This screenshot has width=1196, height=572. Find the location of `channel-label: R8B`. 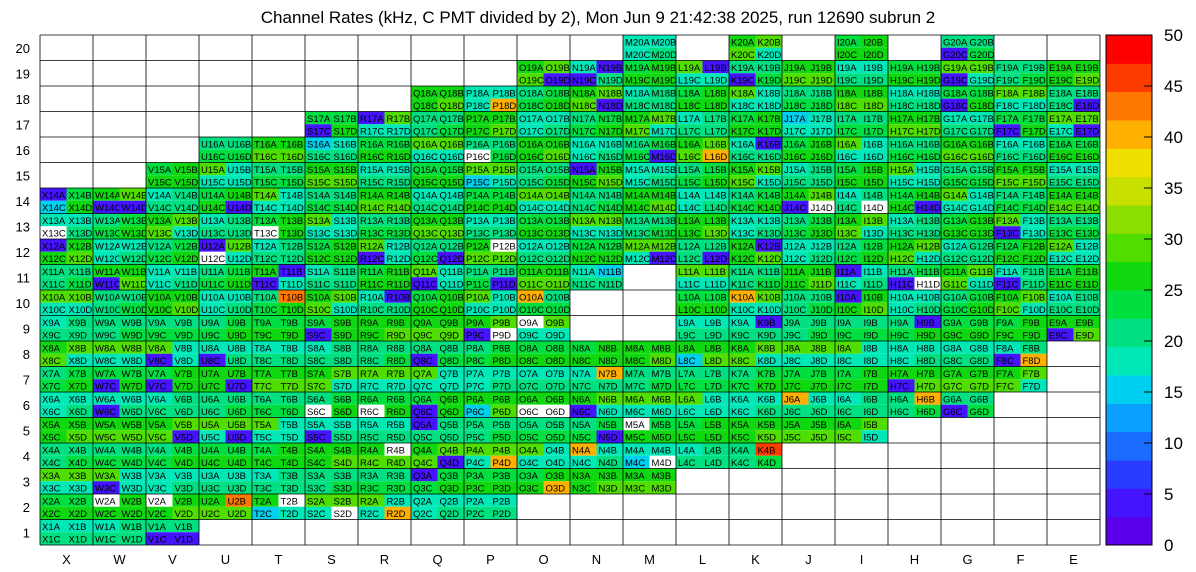

channel-label: R8B is located at coordinates (396, 348).